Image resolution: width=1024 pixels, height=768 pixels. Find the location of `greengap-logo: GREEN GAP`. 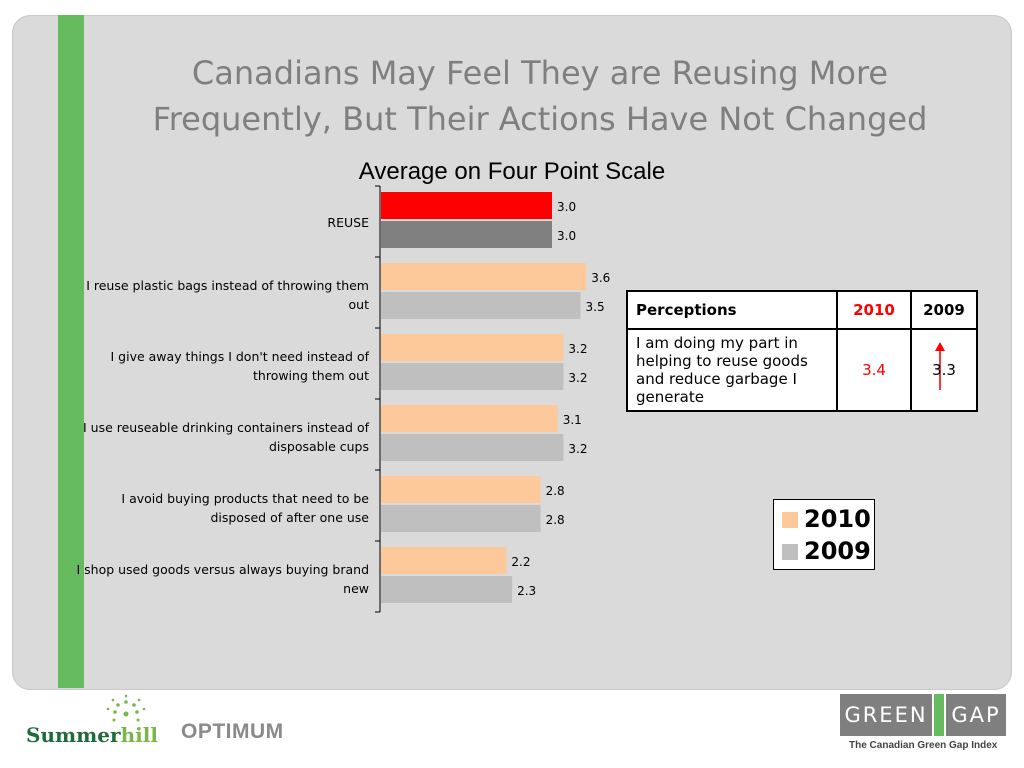

greengap-logo: GREEN GAP is located at coordinates (923, 715).